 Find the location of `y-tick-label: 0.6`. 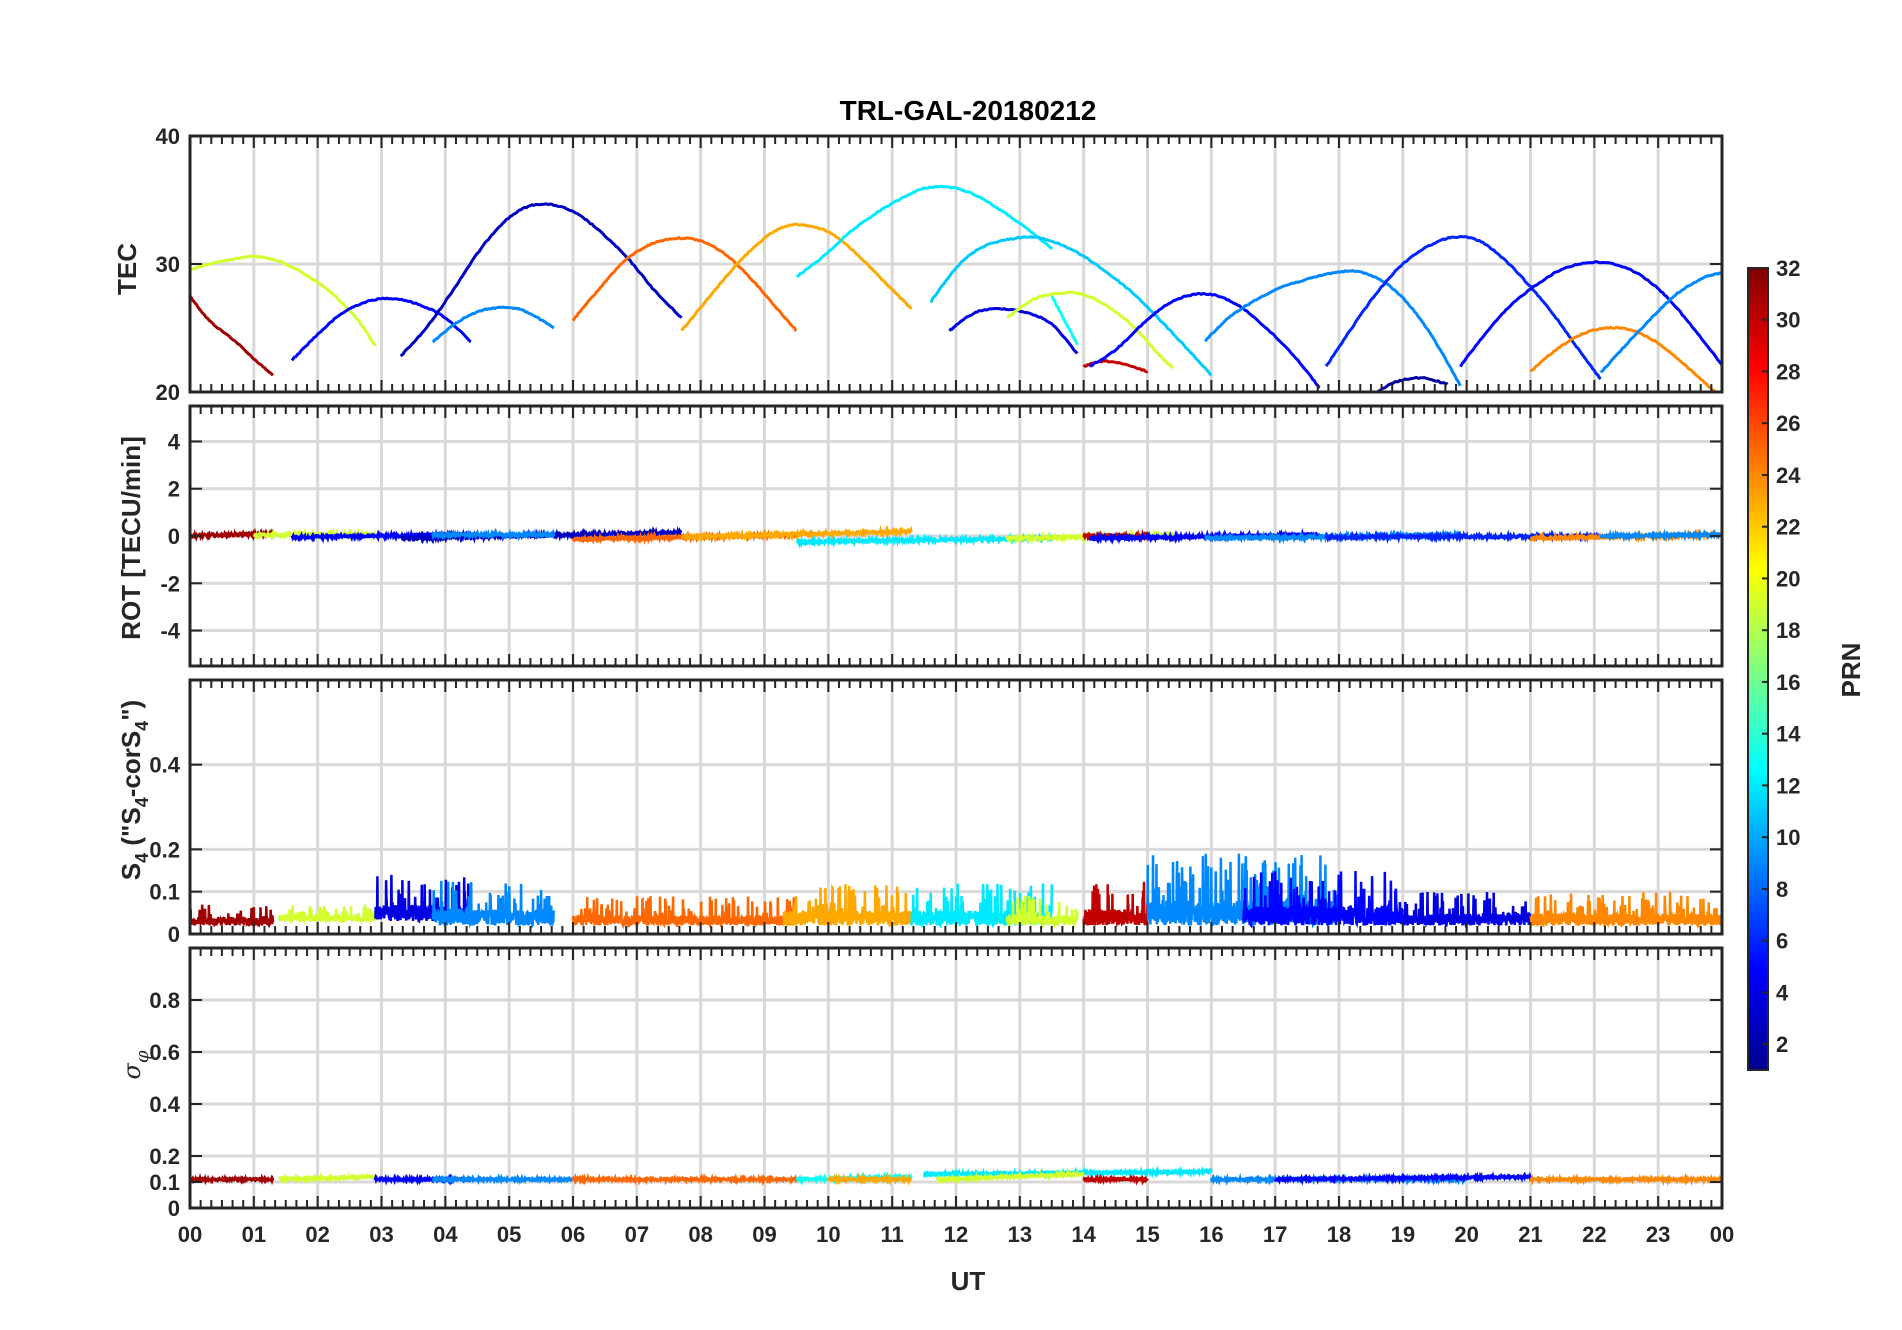

y-tick-label: 0.6 is located at coordinates (164, 1052).